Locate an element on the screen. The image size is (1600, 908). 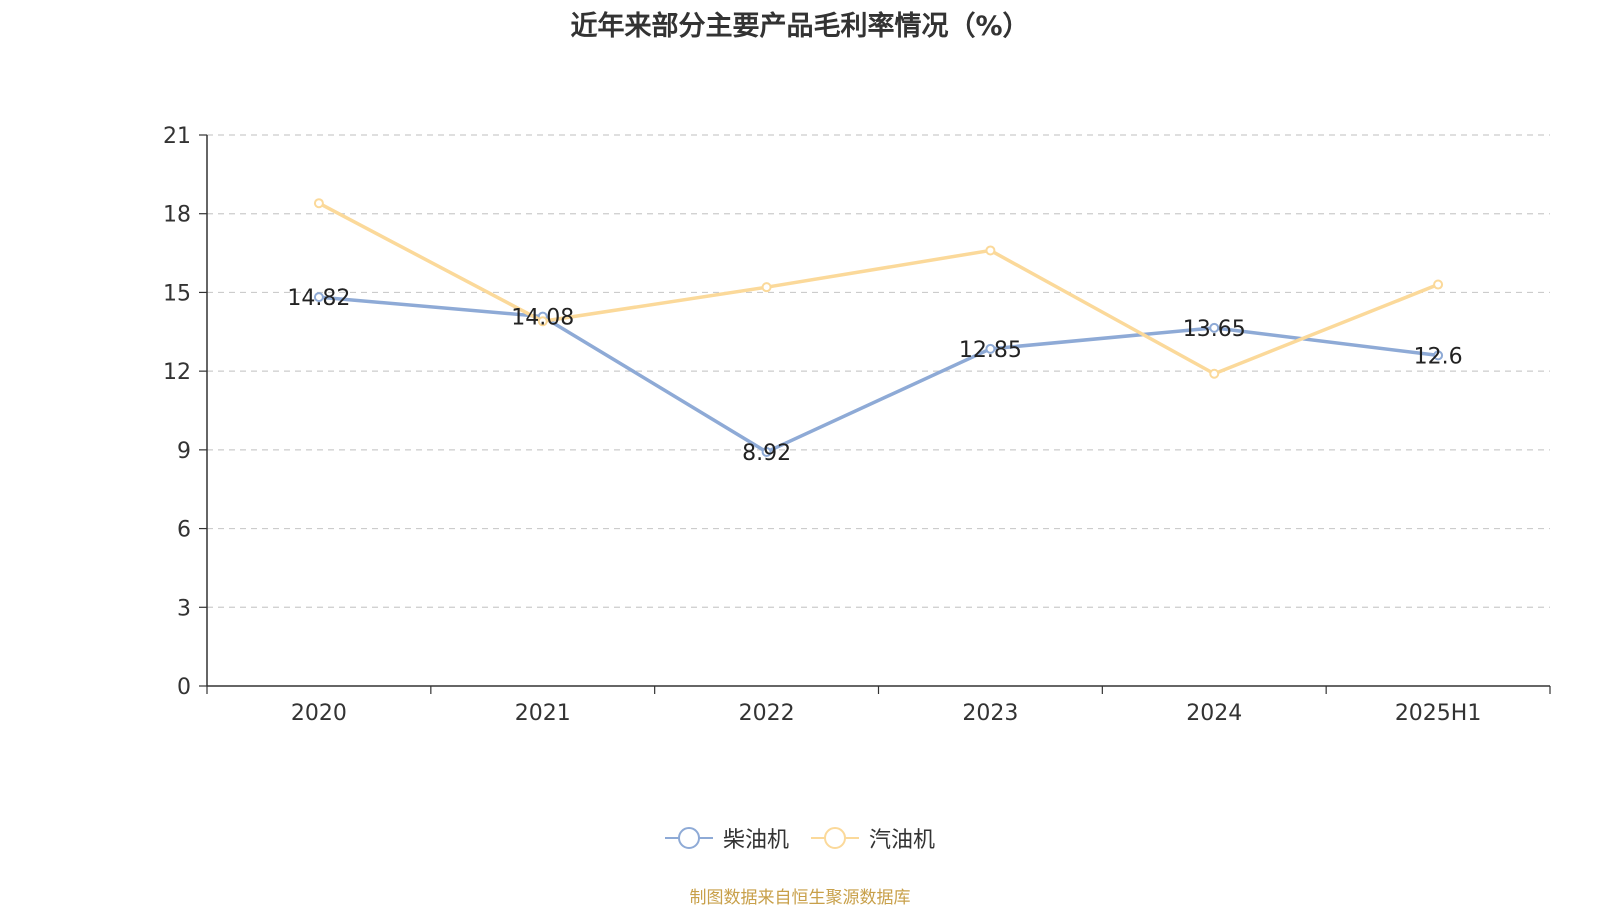
data-label: 8.92 is located at coordinates (766, 453).